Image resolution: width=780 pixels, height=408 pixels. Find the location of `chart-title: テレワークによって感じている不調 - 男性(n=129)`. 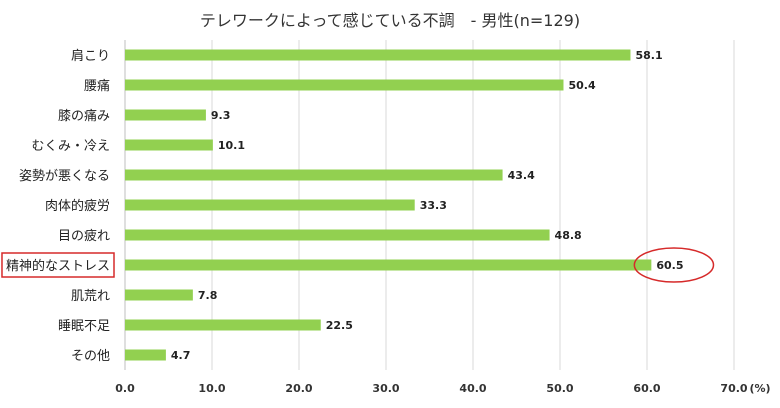

chart-title: テレワークによって感じている不調 - 男性(n=129) is located at coordinates (390, 20).